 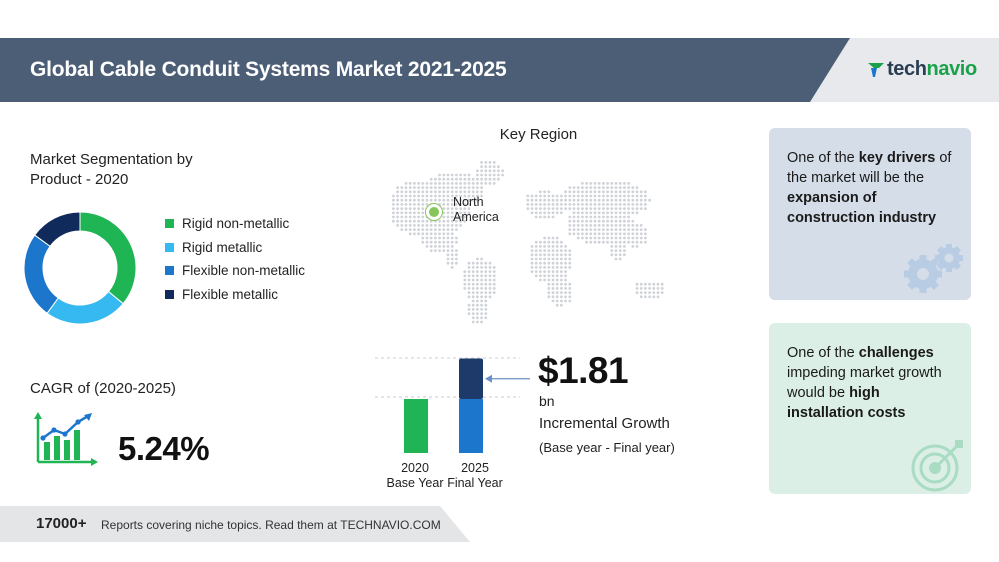 What do you see at coordinates (434, 212) in the screenshot?
I see `region-marker-icon` at bounding box center [434, 212].